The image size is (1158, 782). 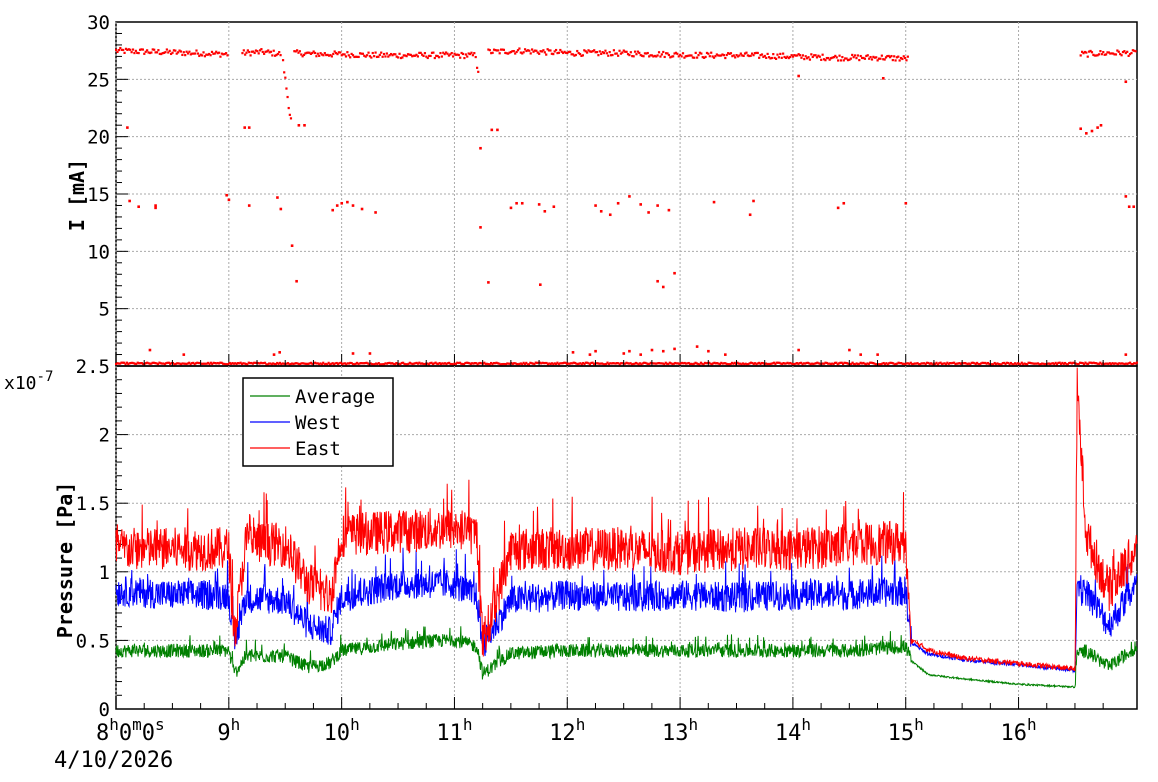 I want to click on legend-label: West, so click(x=318, y=423).